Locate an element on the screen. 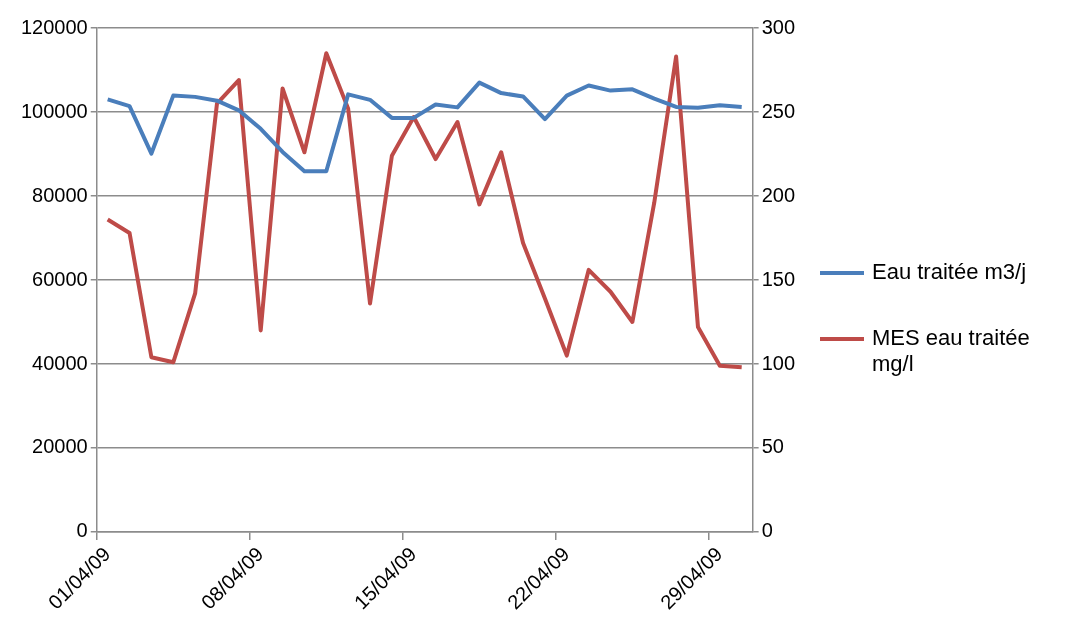 The image size is (1080, 642). legend-label: MES eau traitée mg/l is located at coordinates (951, 351).